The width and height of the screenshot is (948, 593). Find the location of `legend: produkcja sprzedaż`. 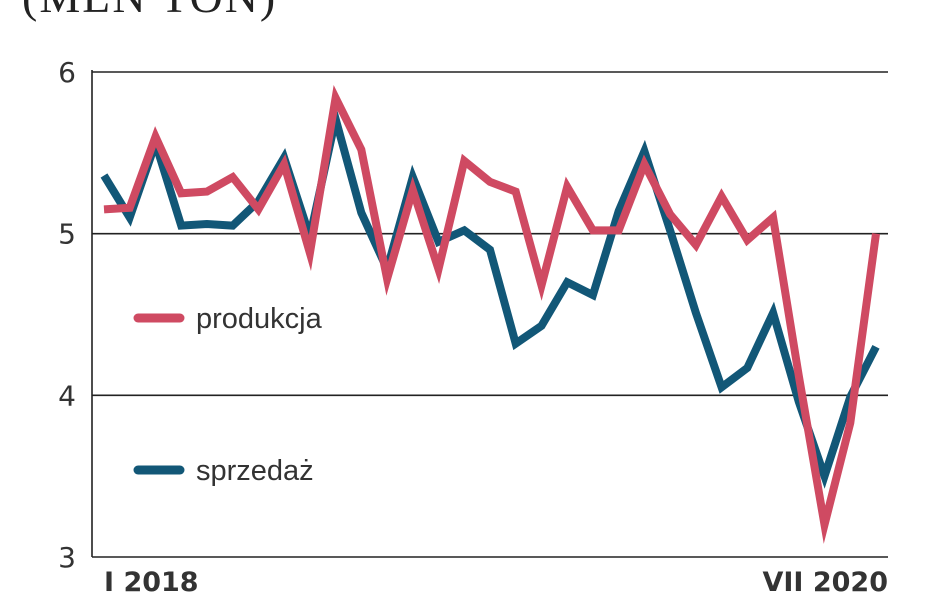

legend: produkcja sprzedaż is located at coordinates (228, 395).